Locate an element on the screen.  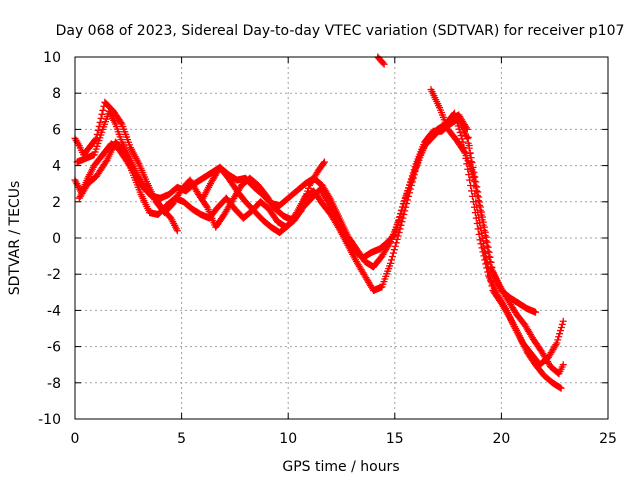
y-tick-label: -2 is located at coordinates (54, 275).